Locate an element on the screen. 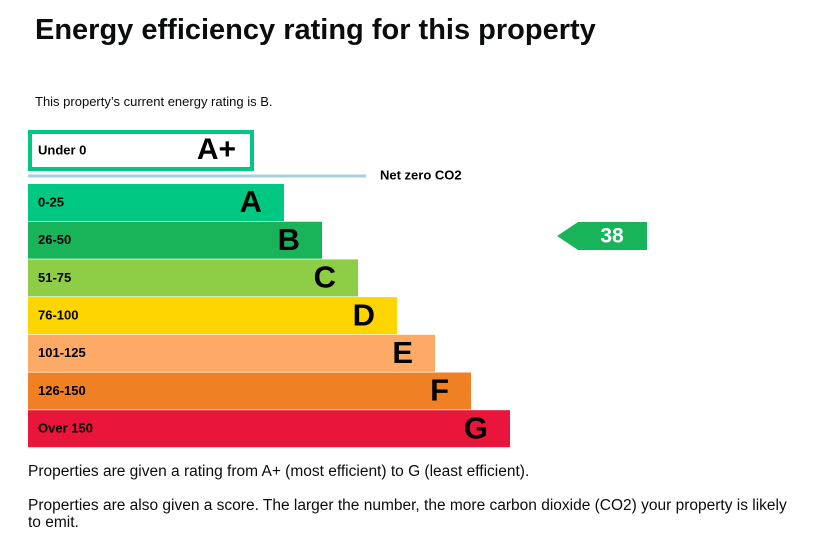 The width and height of the screenshot is (820, 547). band-letter: F is located at coordinates (439, 390).